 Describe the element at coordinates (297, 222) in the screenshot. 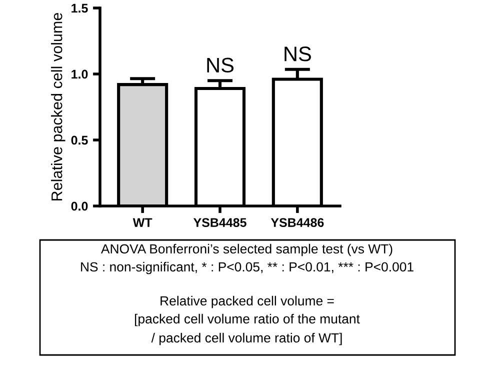

I see `x-tick-label: YSB4486` at that location.